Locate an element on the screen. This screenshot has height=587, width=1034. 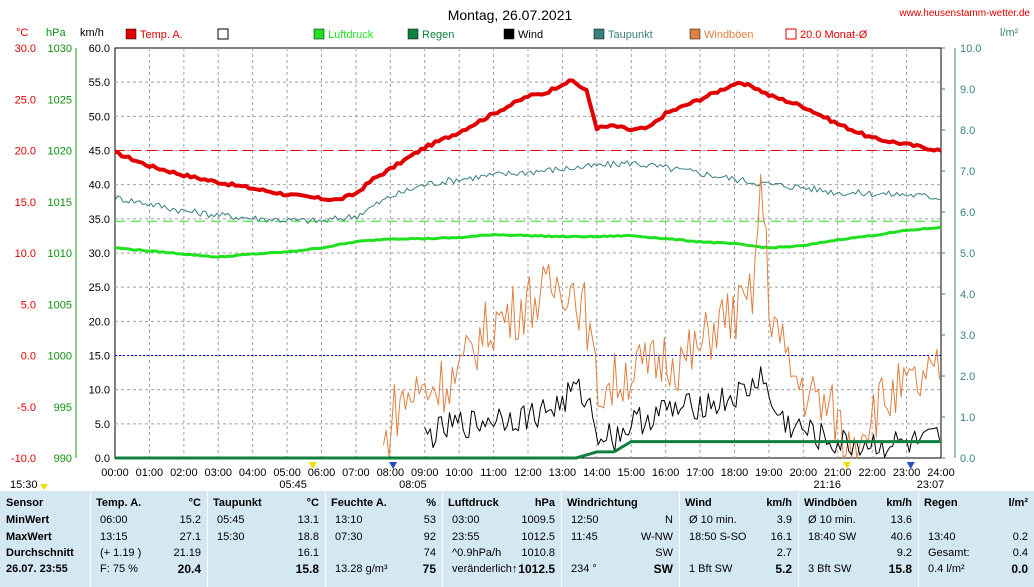
legend-label: Taupunkt is located at coordinates (630, 35).